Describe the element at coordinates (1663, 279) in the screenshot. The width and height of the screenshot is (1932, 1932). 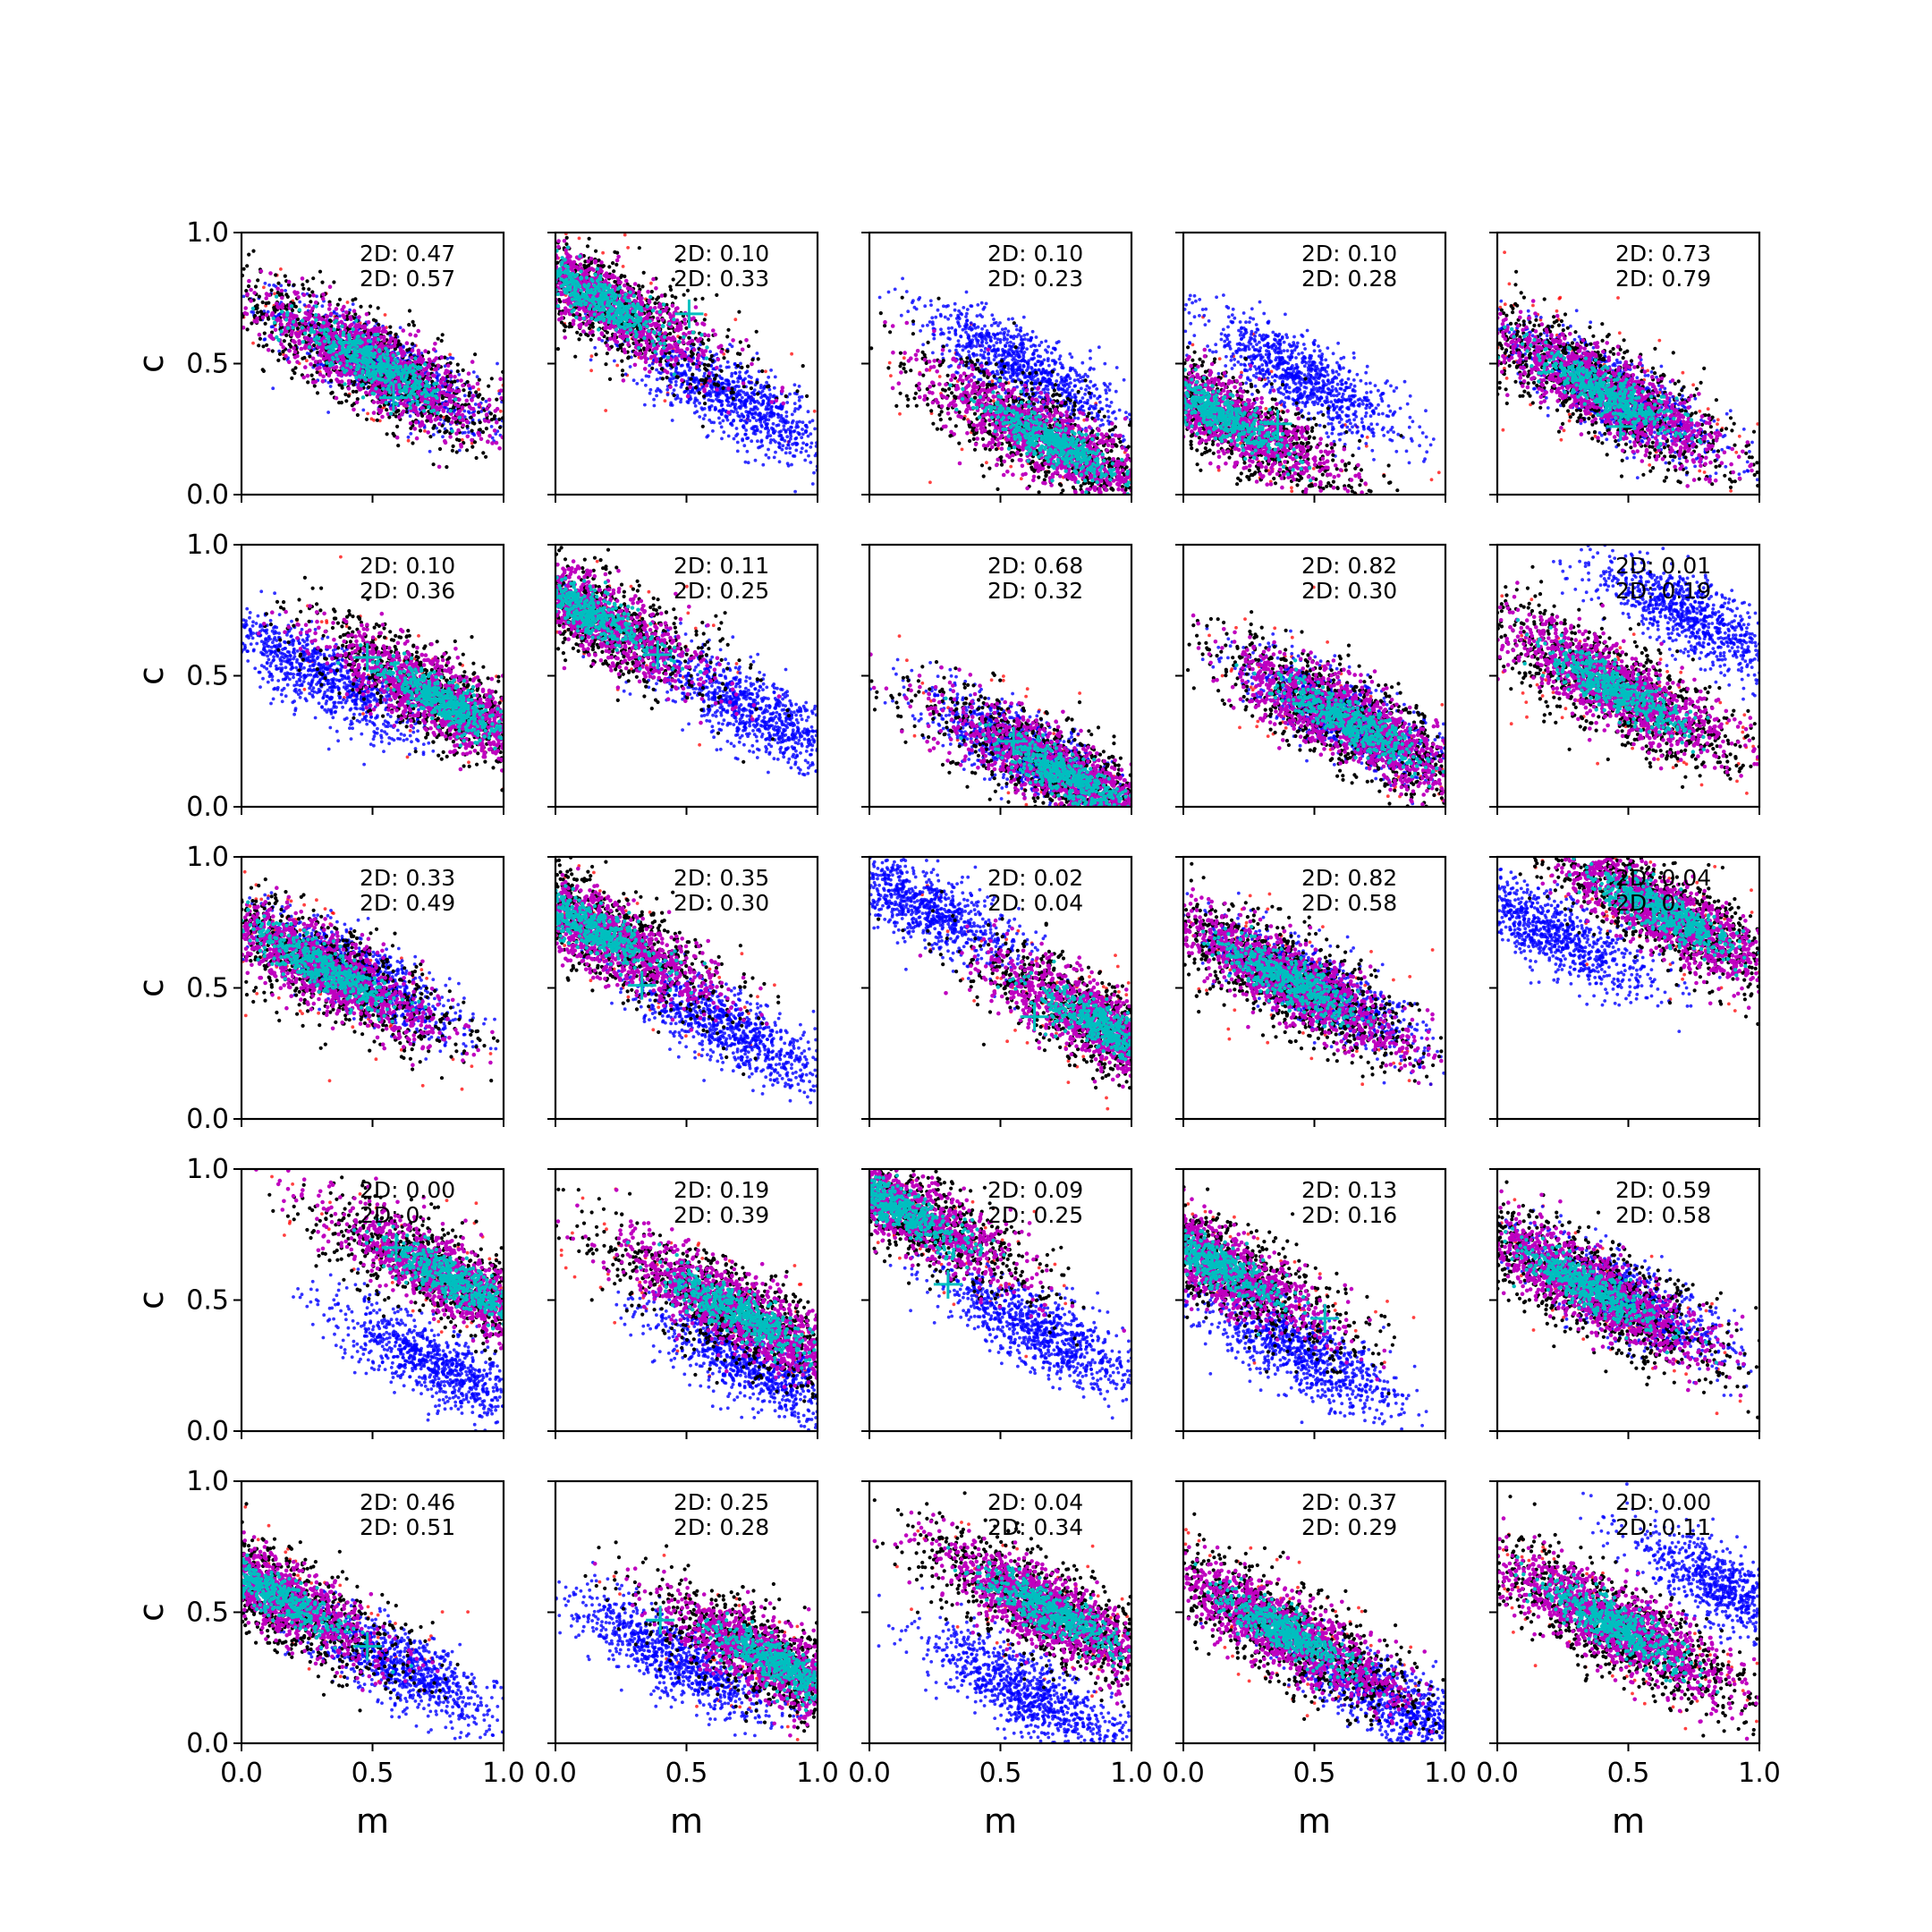
I see `stat-label-2: 2D: 0.79` at that location.